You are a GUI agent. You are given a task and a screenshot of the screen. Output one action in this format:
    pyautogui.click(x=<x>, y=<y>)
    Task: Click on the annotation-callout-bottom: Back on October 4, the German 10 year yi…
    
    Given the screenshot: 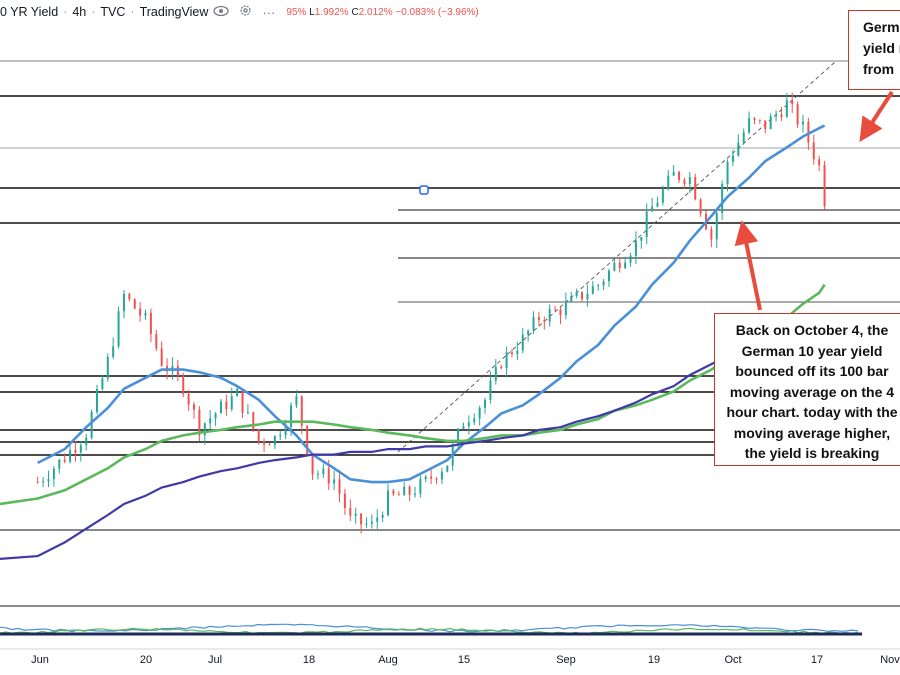 What is the action you would take?
    pyautogui.click(x=807, y=389)
    